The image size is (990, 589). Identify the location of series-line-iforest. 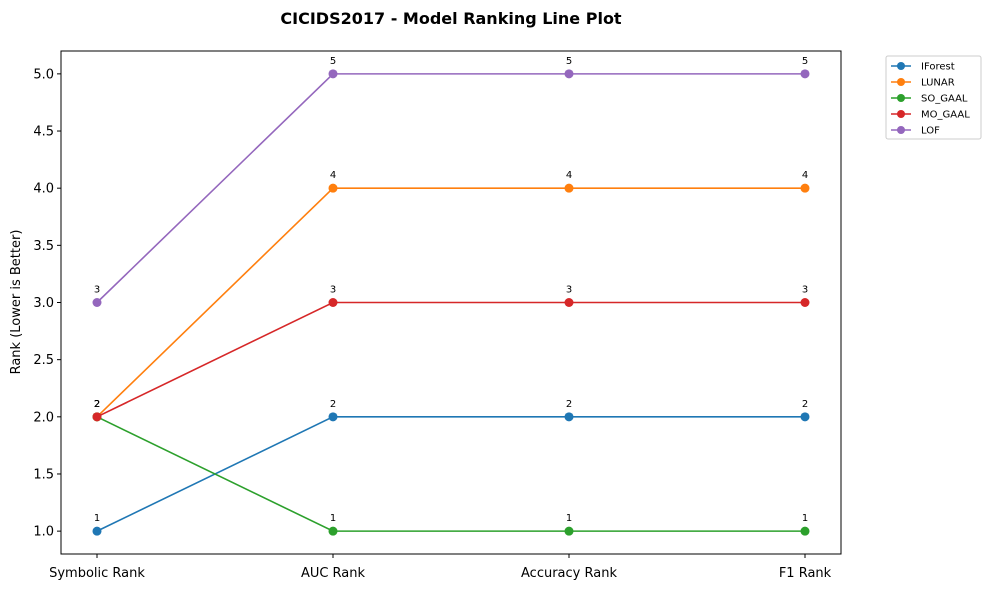
(450, 474).